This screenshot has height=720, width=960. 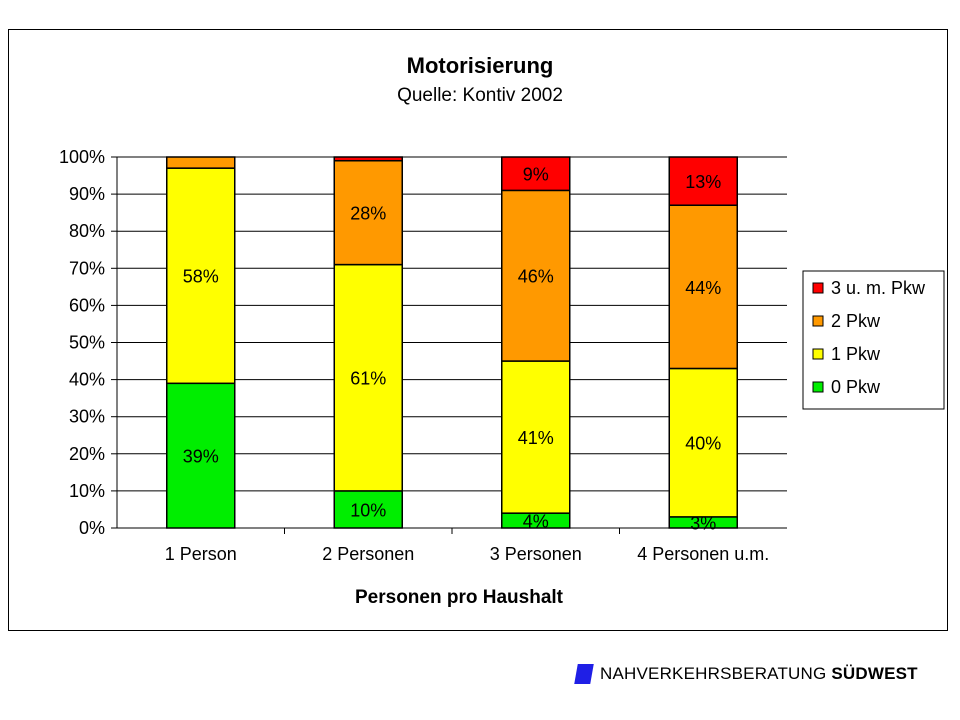 I want to click on data-label: 46%, so click(x=536, y=277).